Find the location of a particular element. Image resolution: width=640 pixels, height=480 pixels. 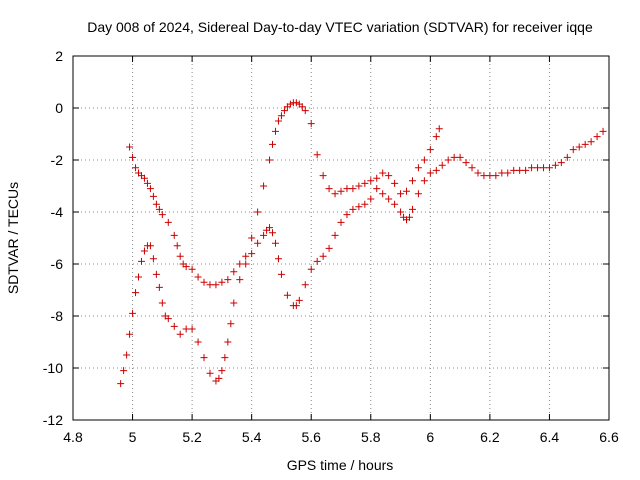

x-tick-label: 5.8 is located at coordinates (371, 437).